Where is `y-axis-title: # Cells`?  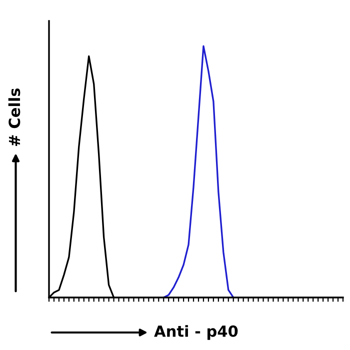 y-axis-title: # Cells is located at coordinates (14, 117).